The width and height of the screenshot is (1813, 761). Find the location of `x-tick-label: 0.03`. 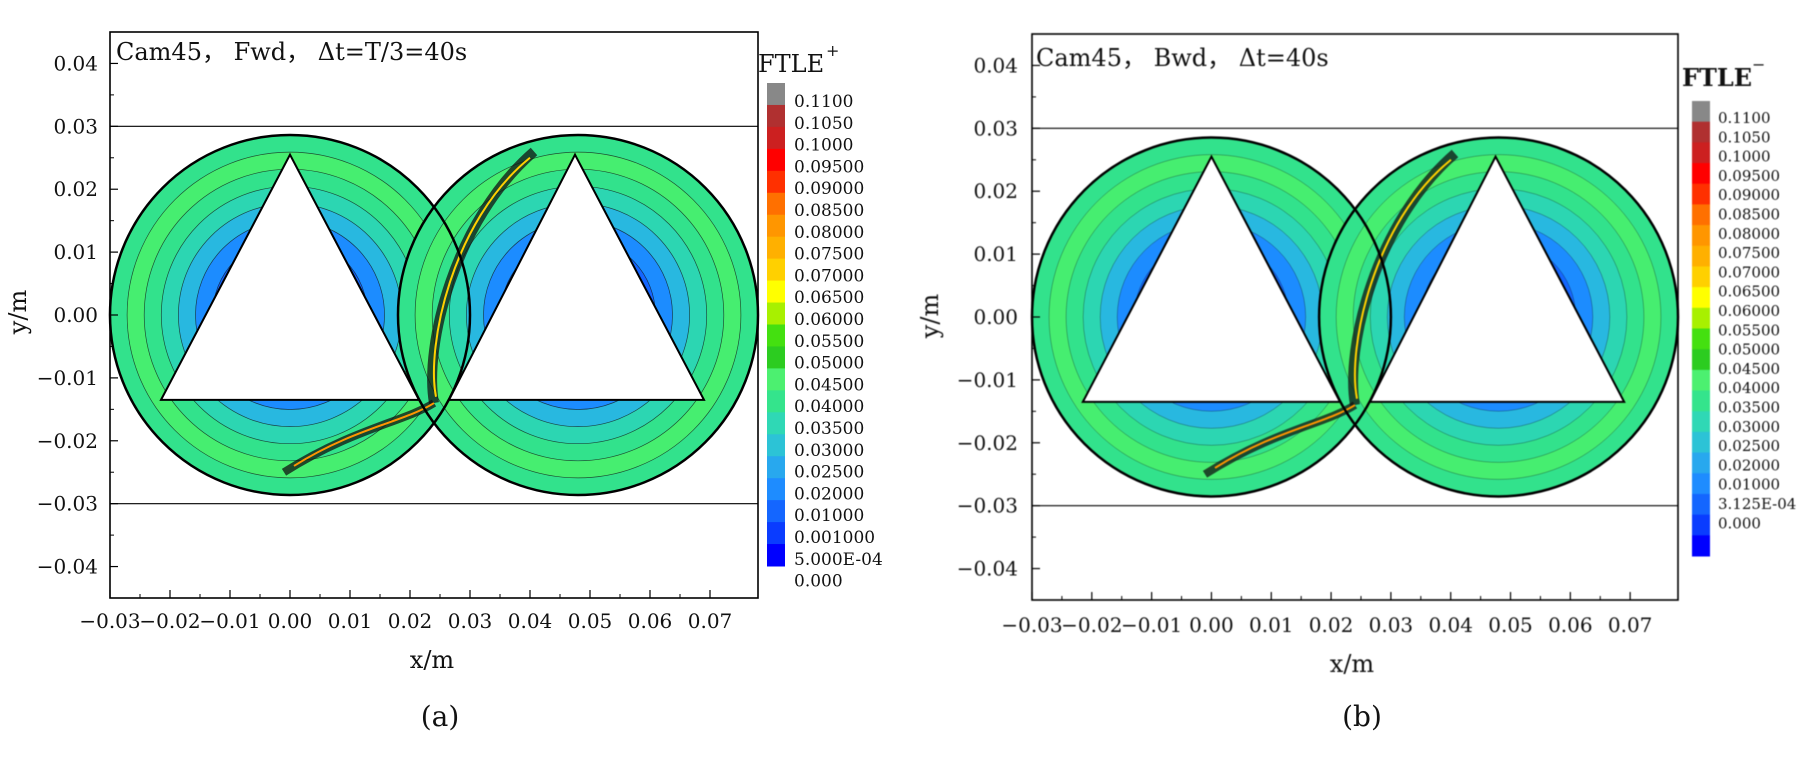

x-tick-label: 0.03 is located at coordinates (470, 621).